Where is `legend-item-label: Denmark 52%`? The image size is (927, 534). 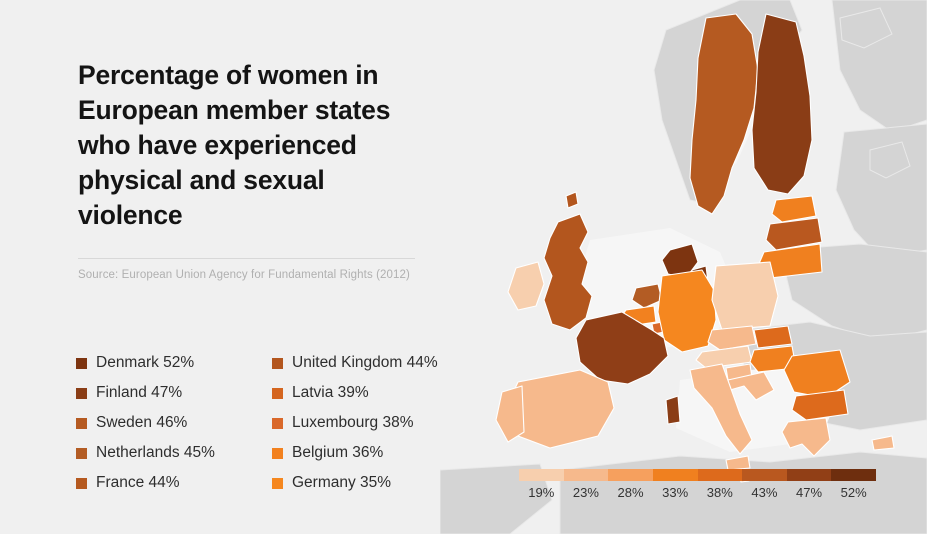 legend-item-label: Denmark 52% is located at coordinates (145, 362).